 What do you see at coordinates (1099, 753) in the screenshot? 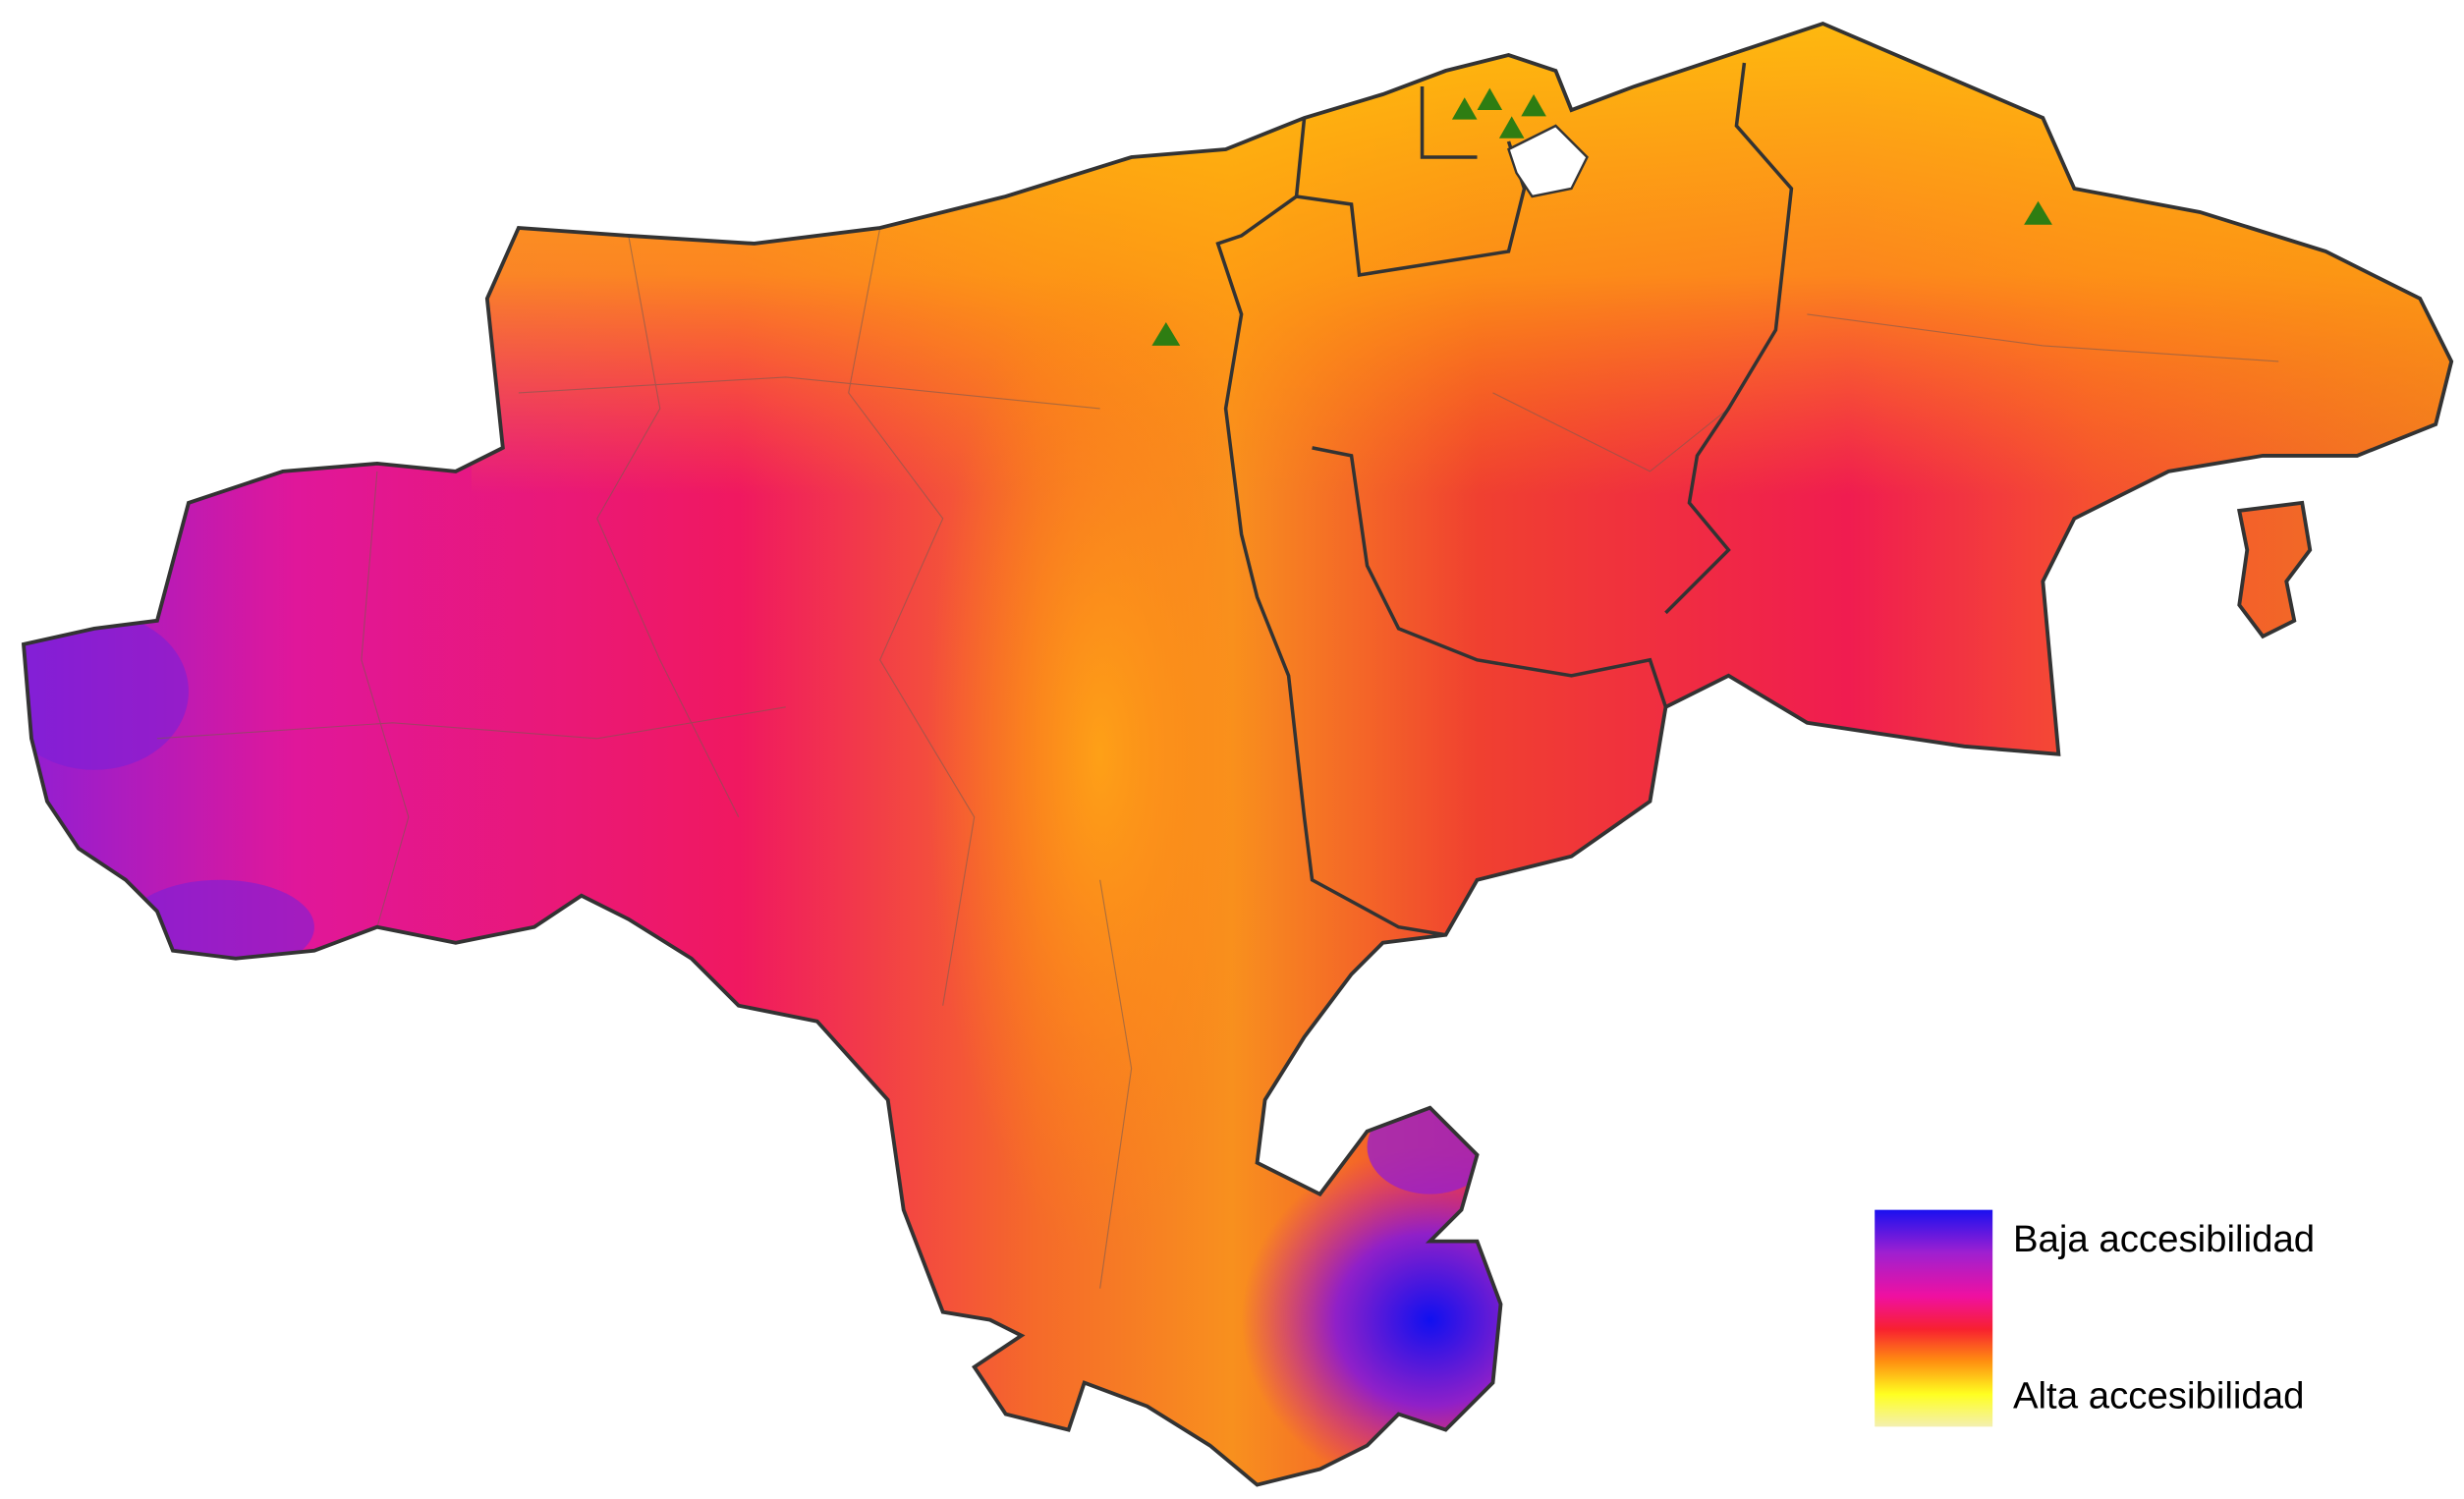
I see `central-valley` at bounding box center [1099, 753].